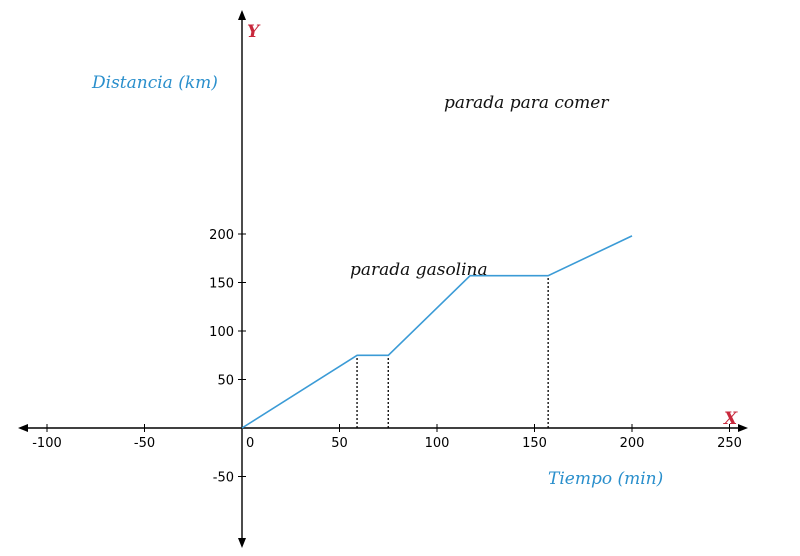  What do you see at coordinates (23, 428) in the screenshot?
I see `x-axis-arrow-left` at bounding box center [23, 428].